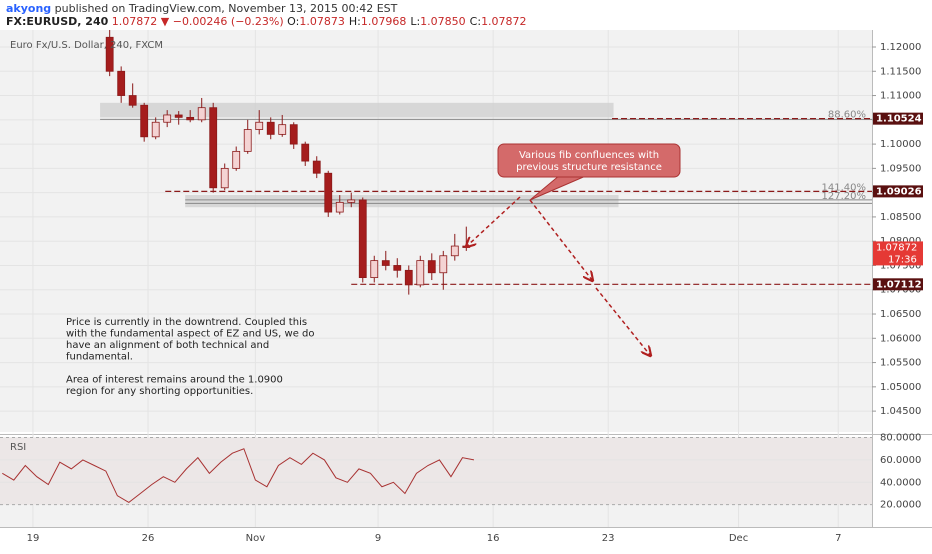 Image resolution: width=932 pixels, height=554 pixels. I want to click on y-tick-label: 1.06500, so click(900, 314).